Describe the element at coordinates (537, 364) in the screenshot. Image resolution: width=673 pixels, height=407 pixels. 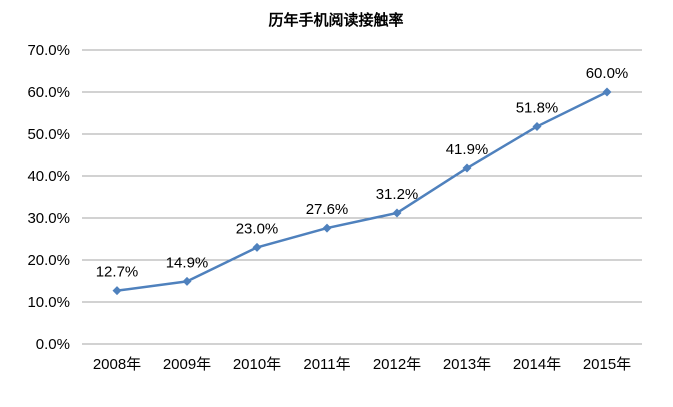
I see `x-tick-label: 2014年` at that location.